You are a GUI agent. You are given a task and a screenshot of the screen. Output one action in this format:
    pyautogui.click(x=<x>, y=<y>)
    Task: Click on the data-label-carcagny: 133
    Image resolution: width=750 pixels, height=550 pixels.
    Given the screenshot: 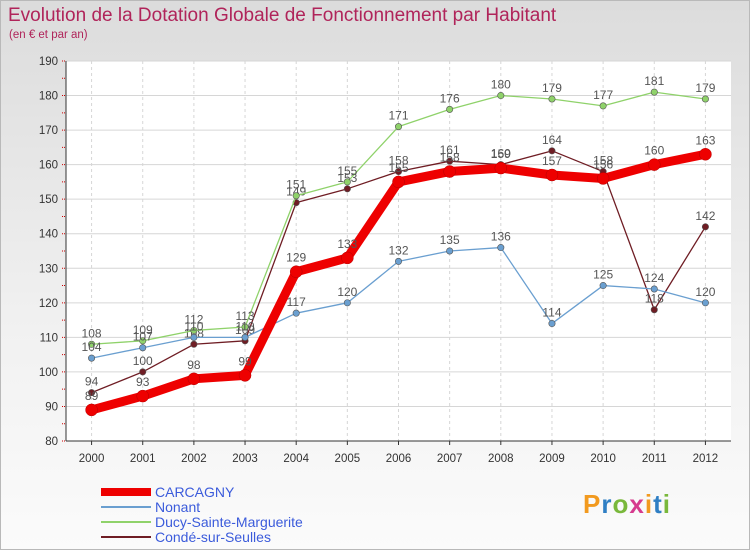 What is the action you would take?
    pyautogui.click(x=347, y=244)
    